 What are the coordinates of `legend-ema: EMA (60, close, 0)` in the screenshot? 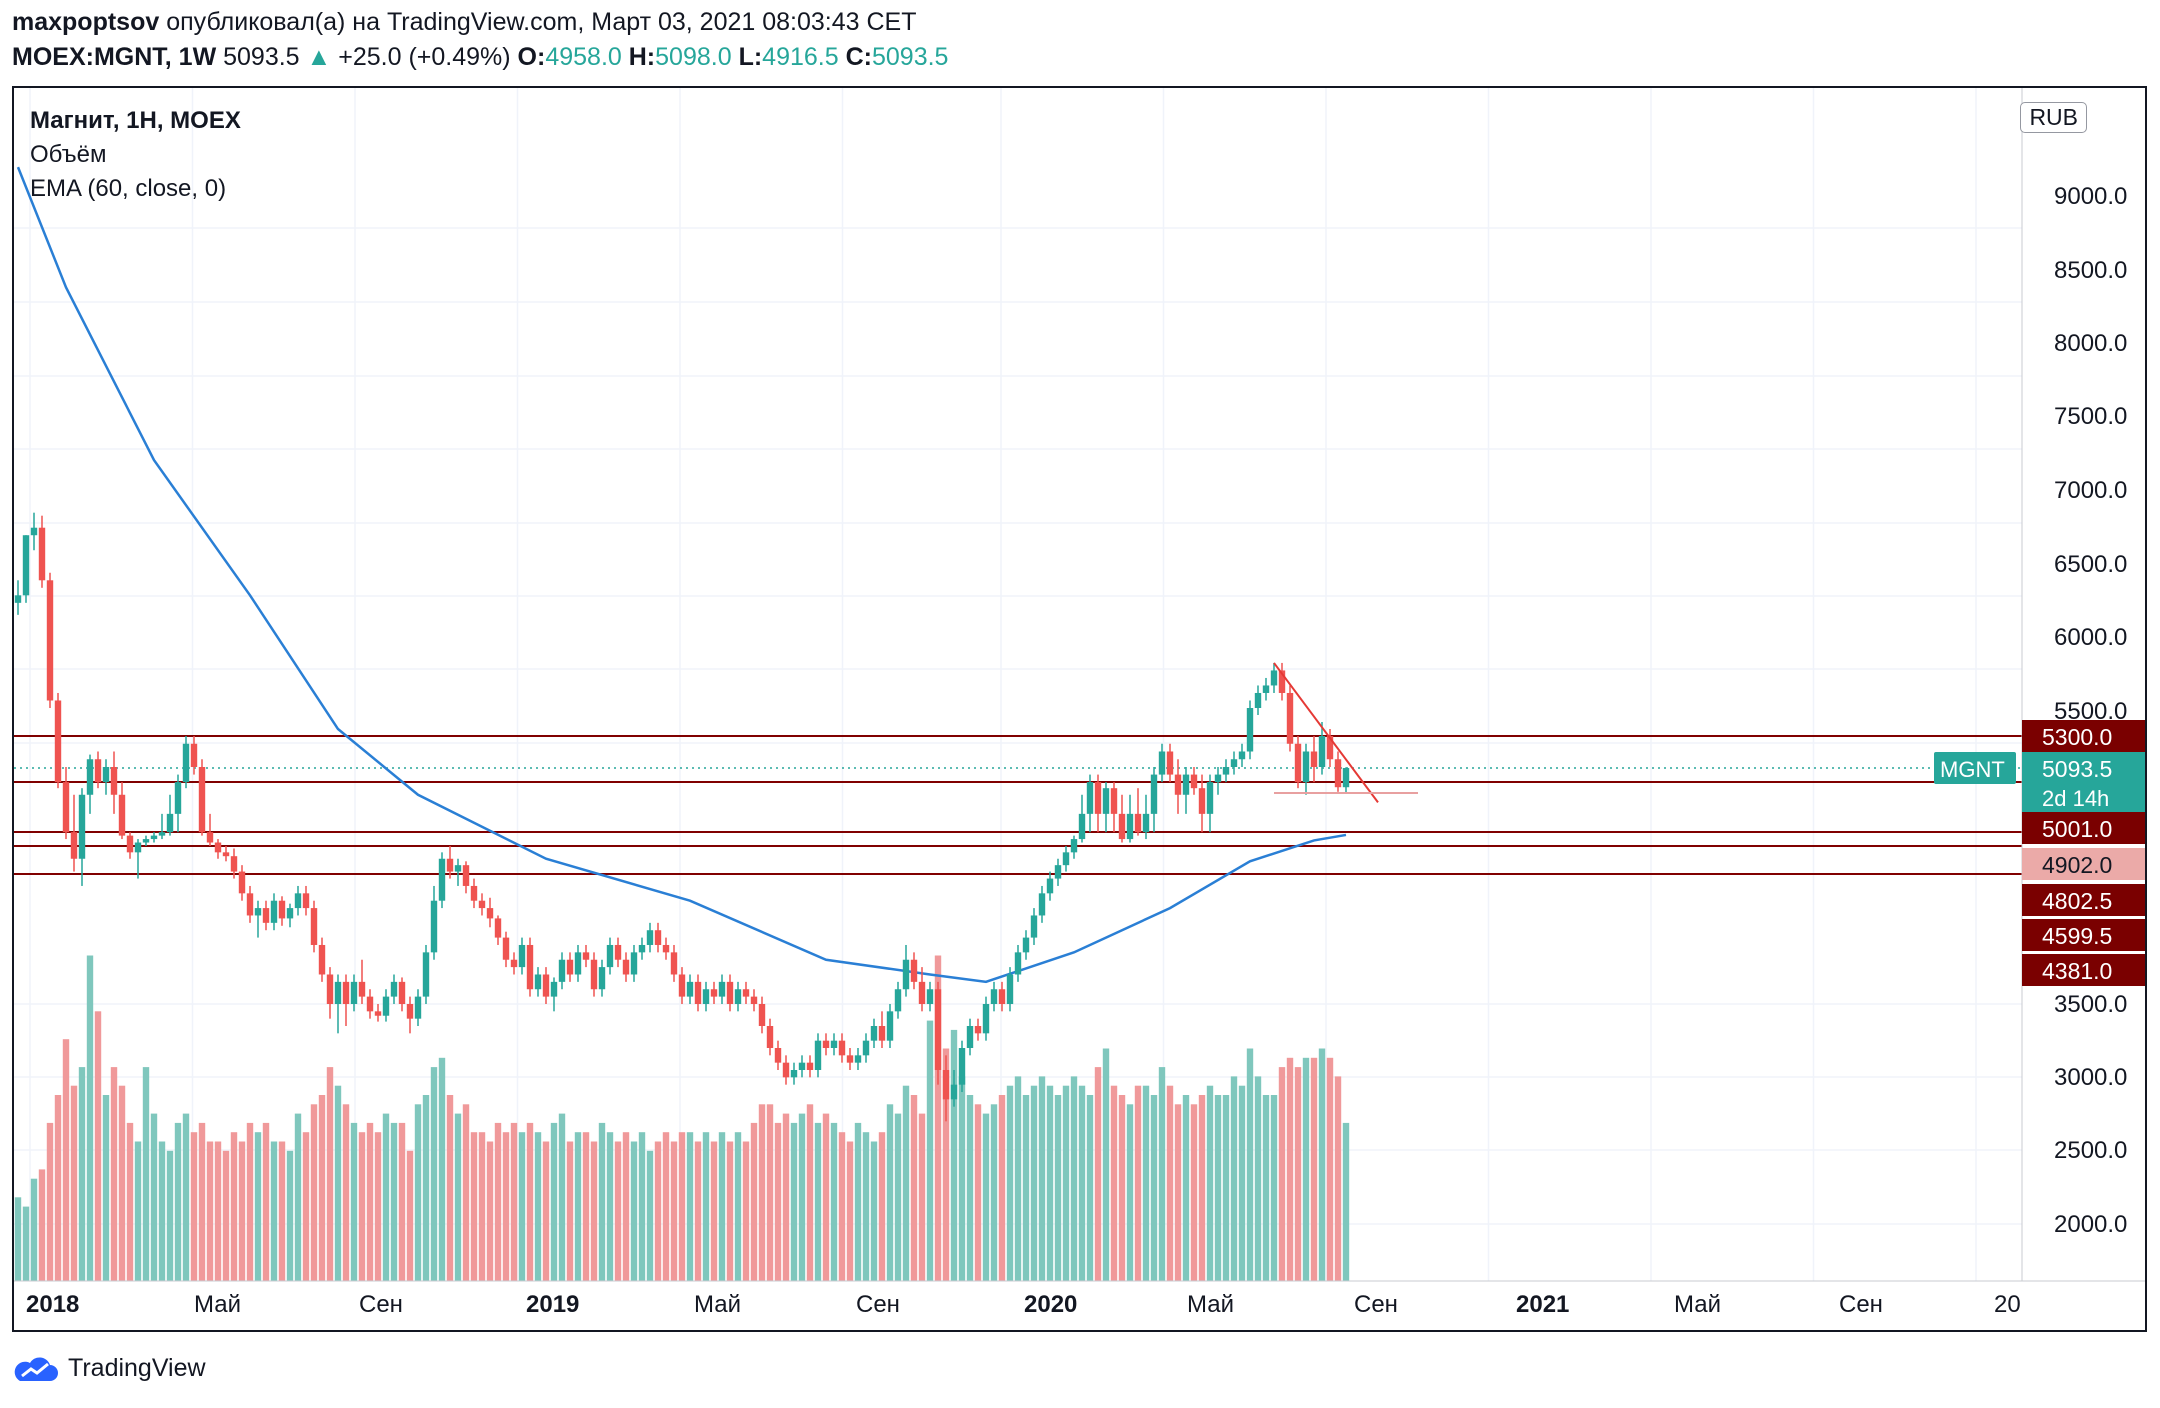 It's located at (128, 188).